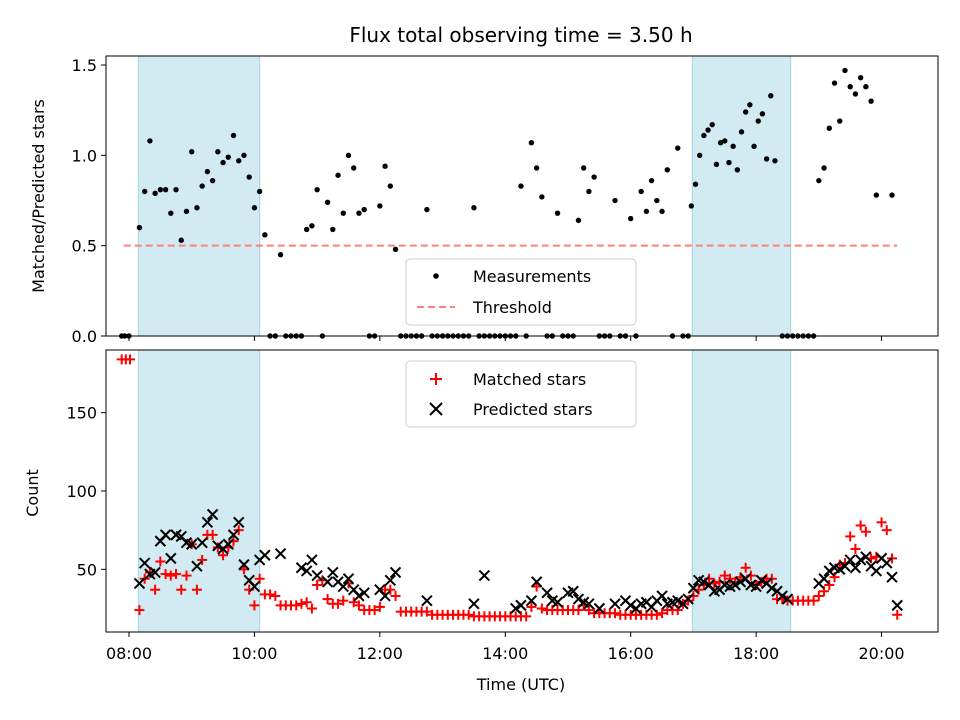 The width and height of the screenshot is (960, 720). What do you see at coordinates (532, 276) in the screenshot?
I see `legend-measurements-label: Measurements` at bounding box center [532, 276].